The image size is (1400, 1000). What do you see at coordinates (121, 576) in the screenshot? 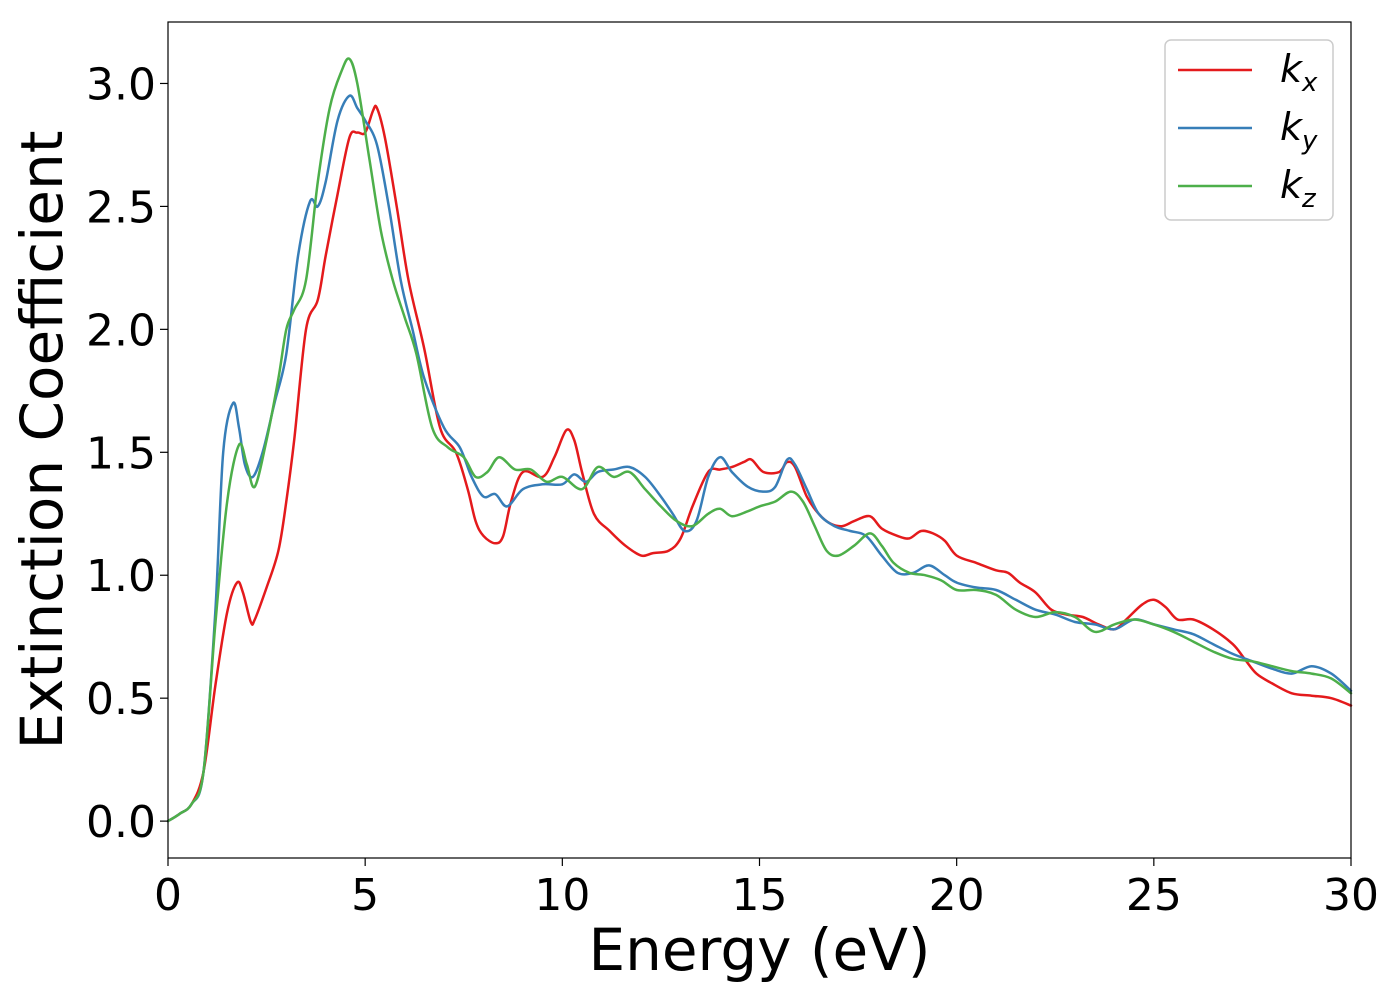
I see `y-tick-label: 1.0` at bounding box center [121, 576].